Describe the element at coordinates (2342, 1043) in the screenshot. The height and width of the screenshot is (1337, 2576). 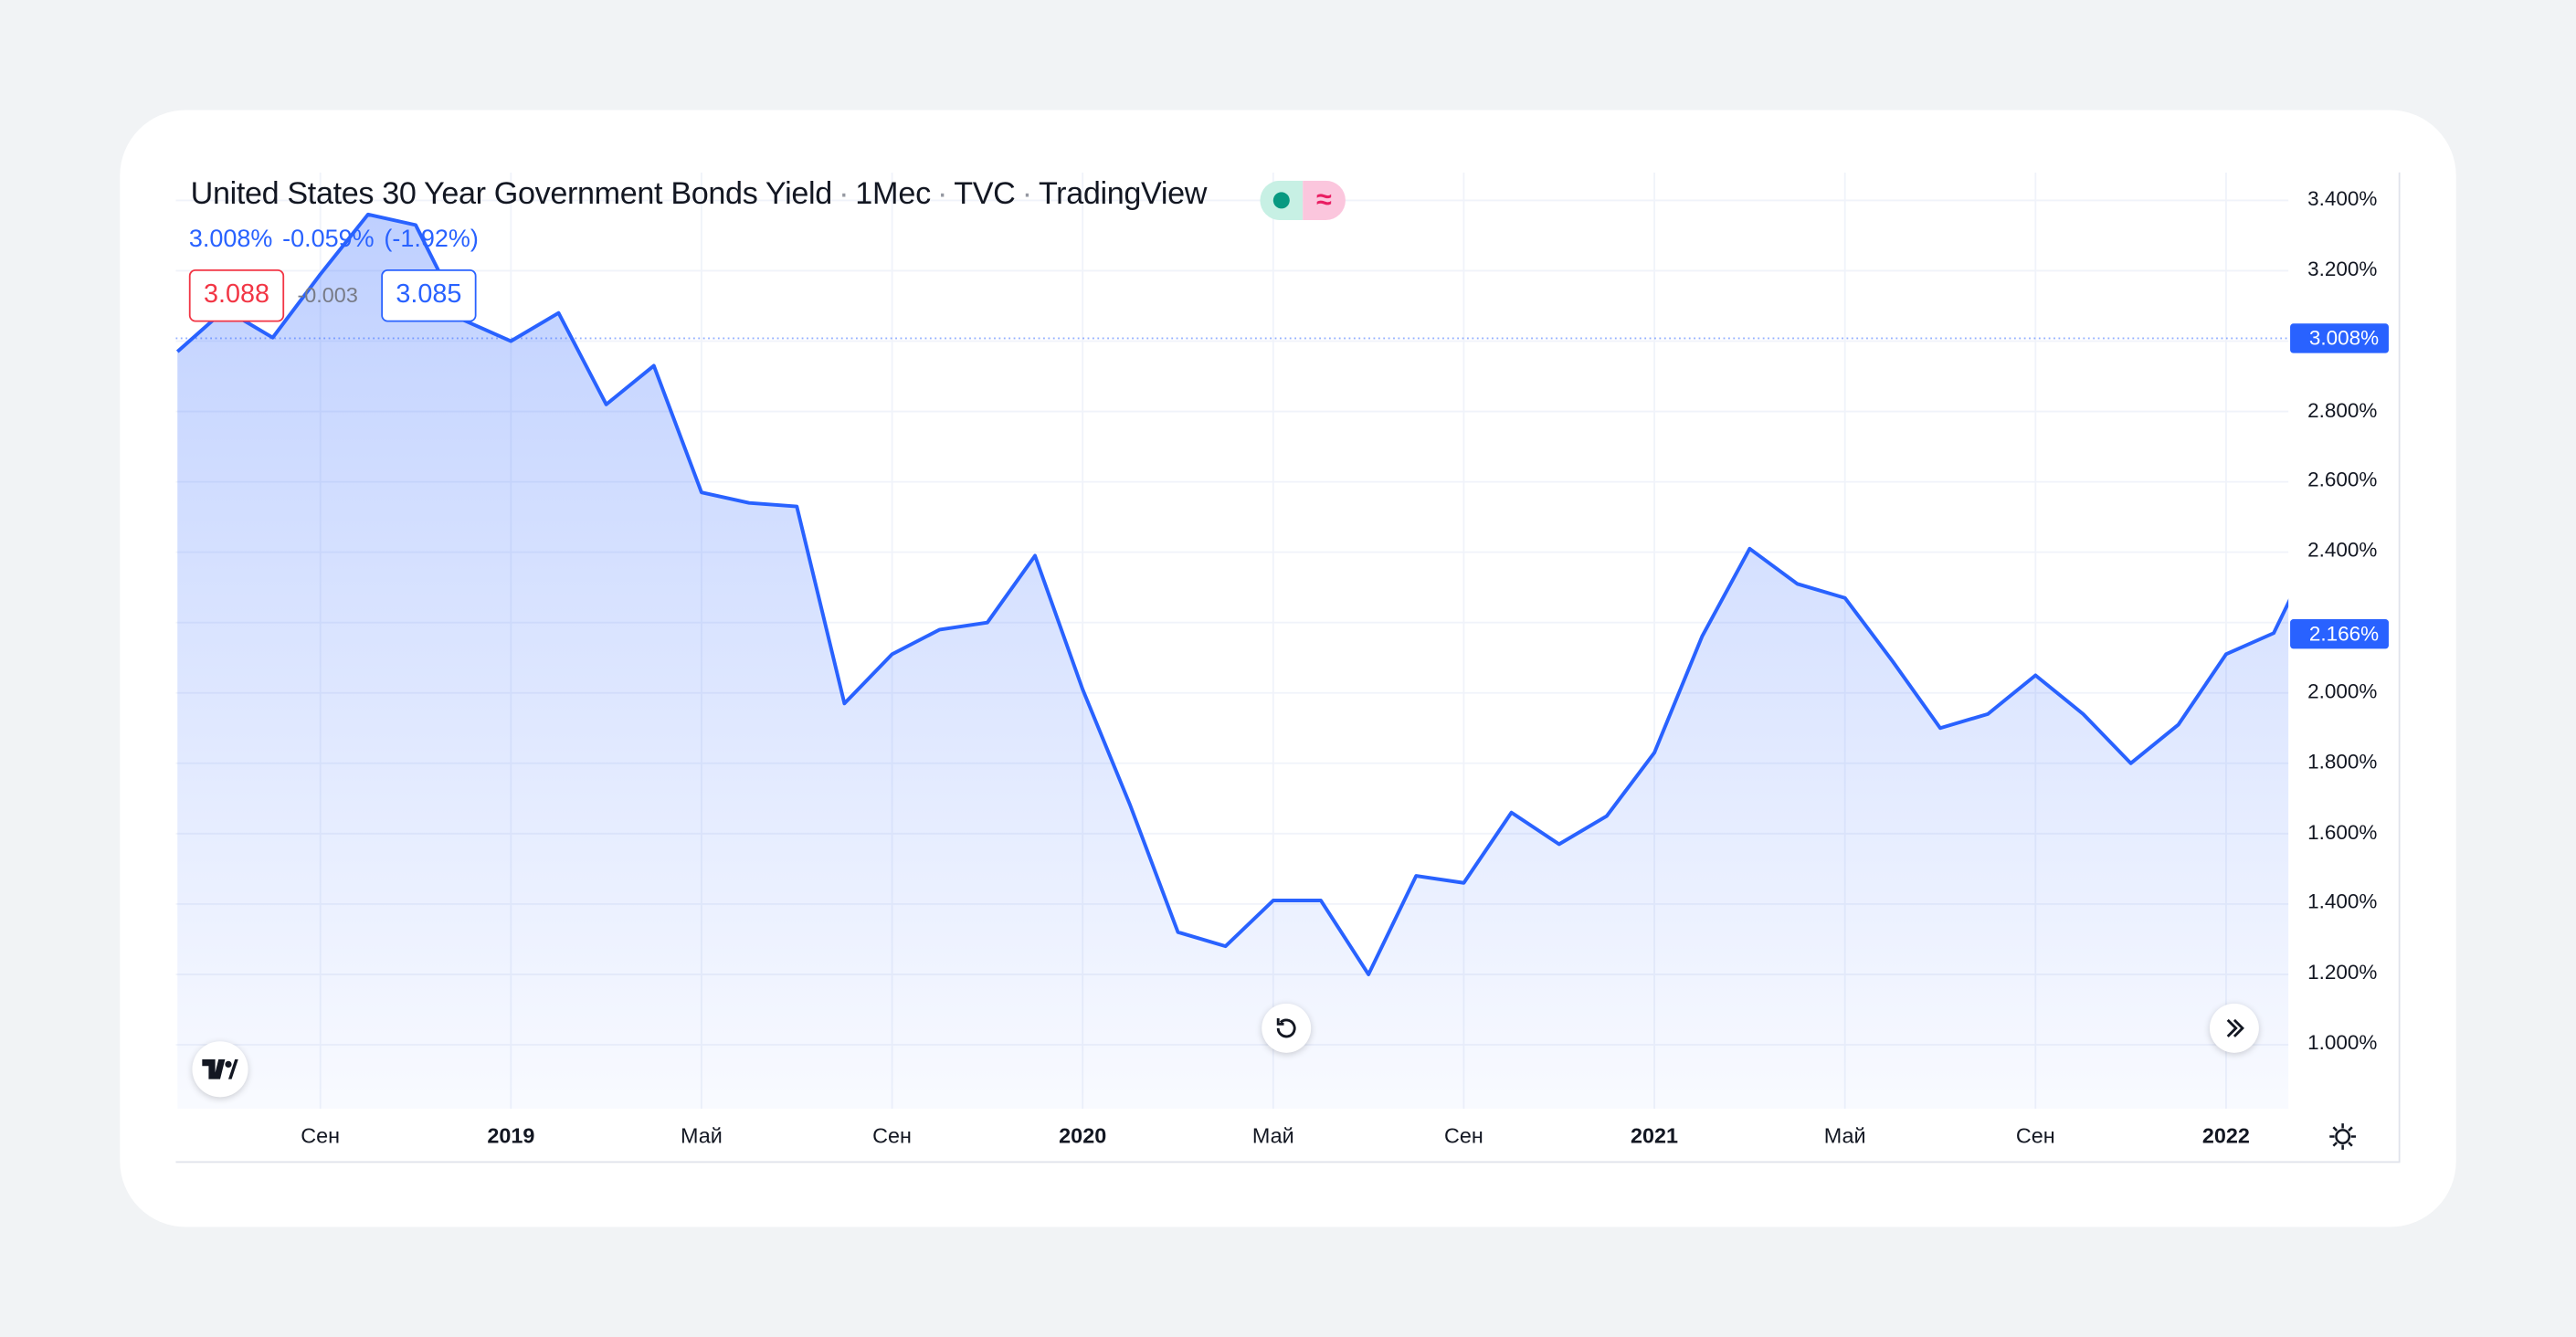
I see `y-tick-label: 1.000%` at that location.